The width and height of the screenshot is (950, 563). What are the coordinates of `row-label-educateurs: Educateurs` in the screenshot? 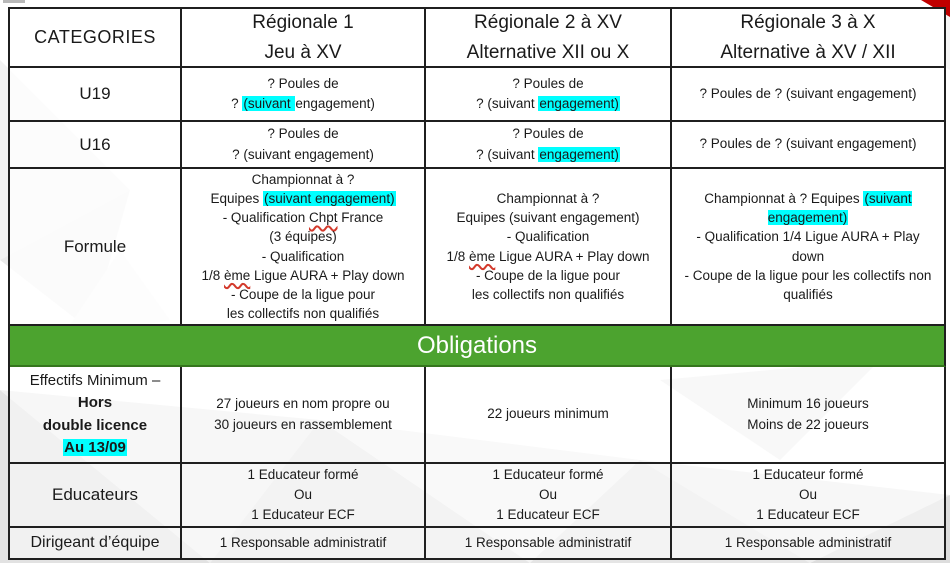 It's located at (96, 496).